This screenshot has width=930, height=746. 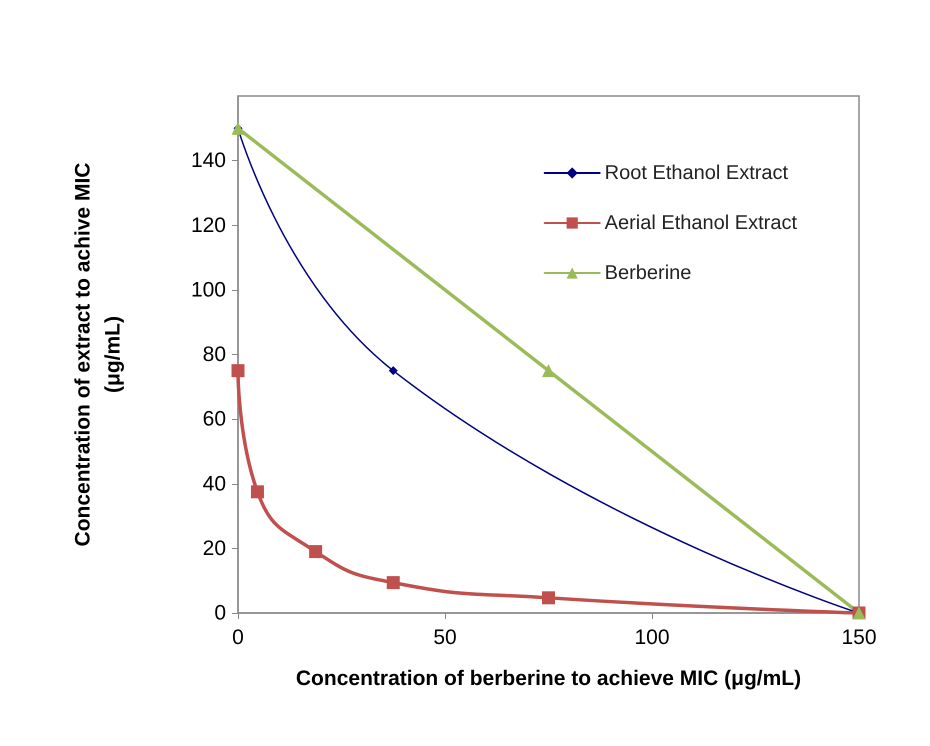 I want to click on y-tick-label: 60, so click(x=214, y=419).